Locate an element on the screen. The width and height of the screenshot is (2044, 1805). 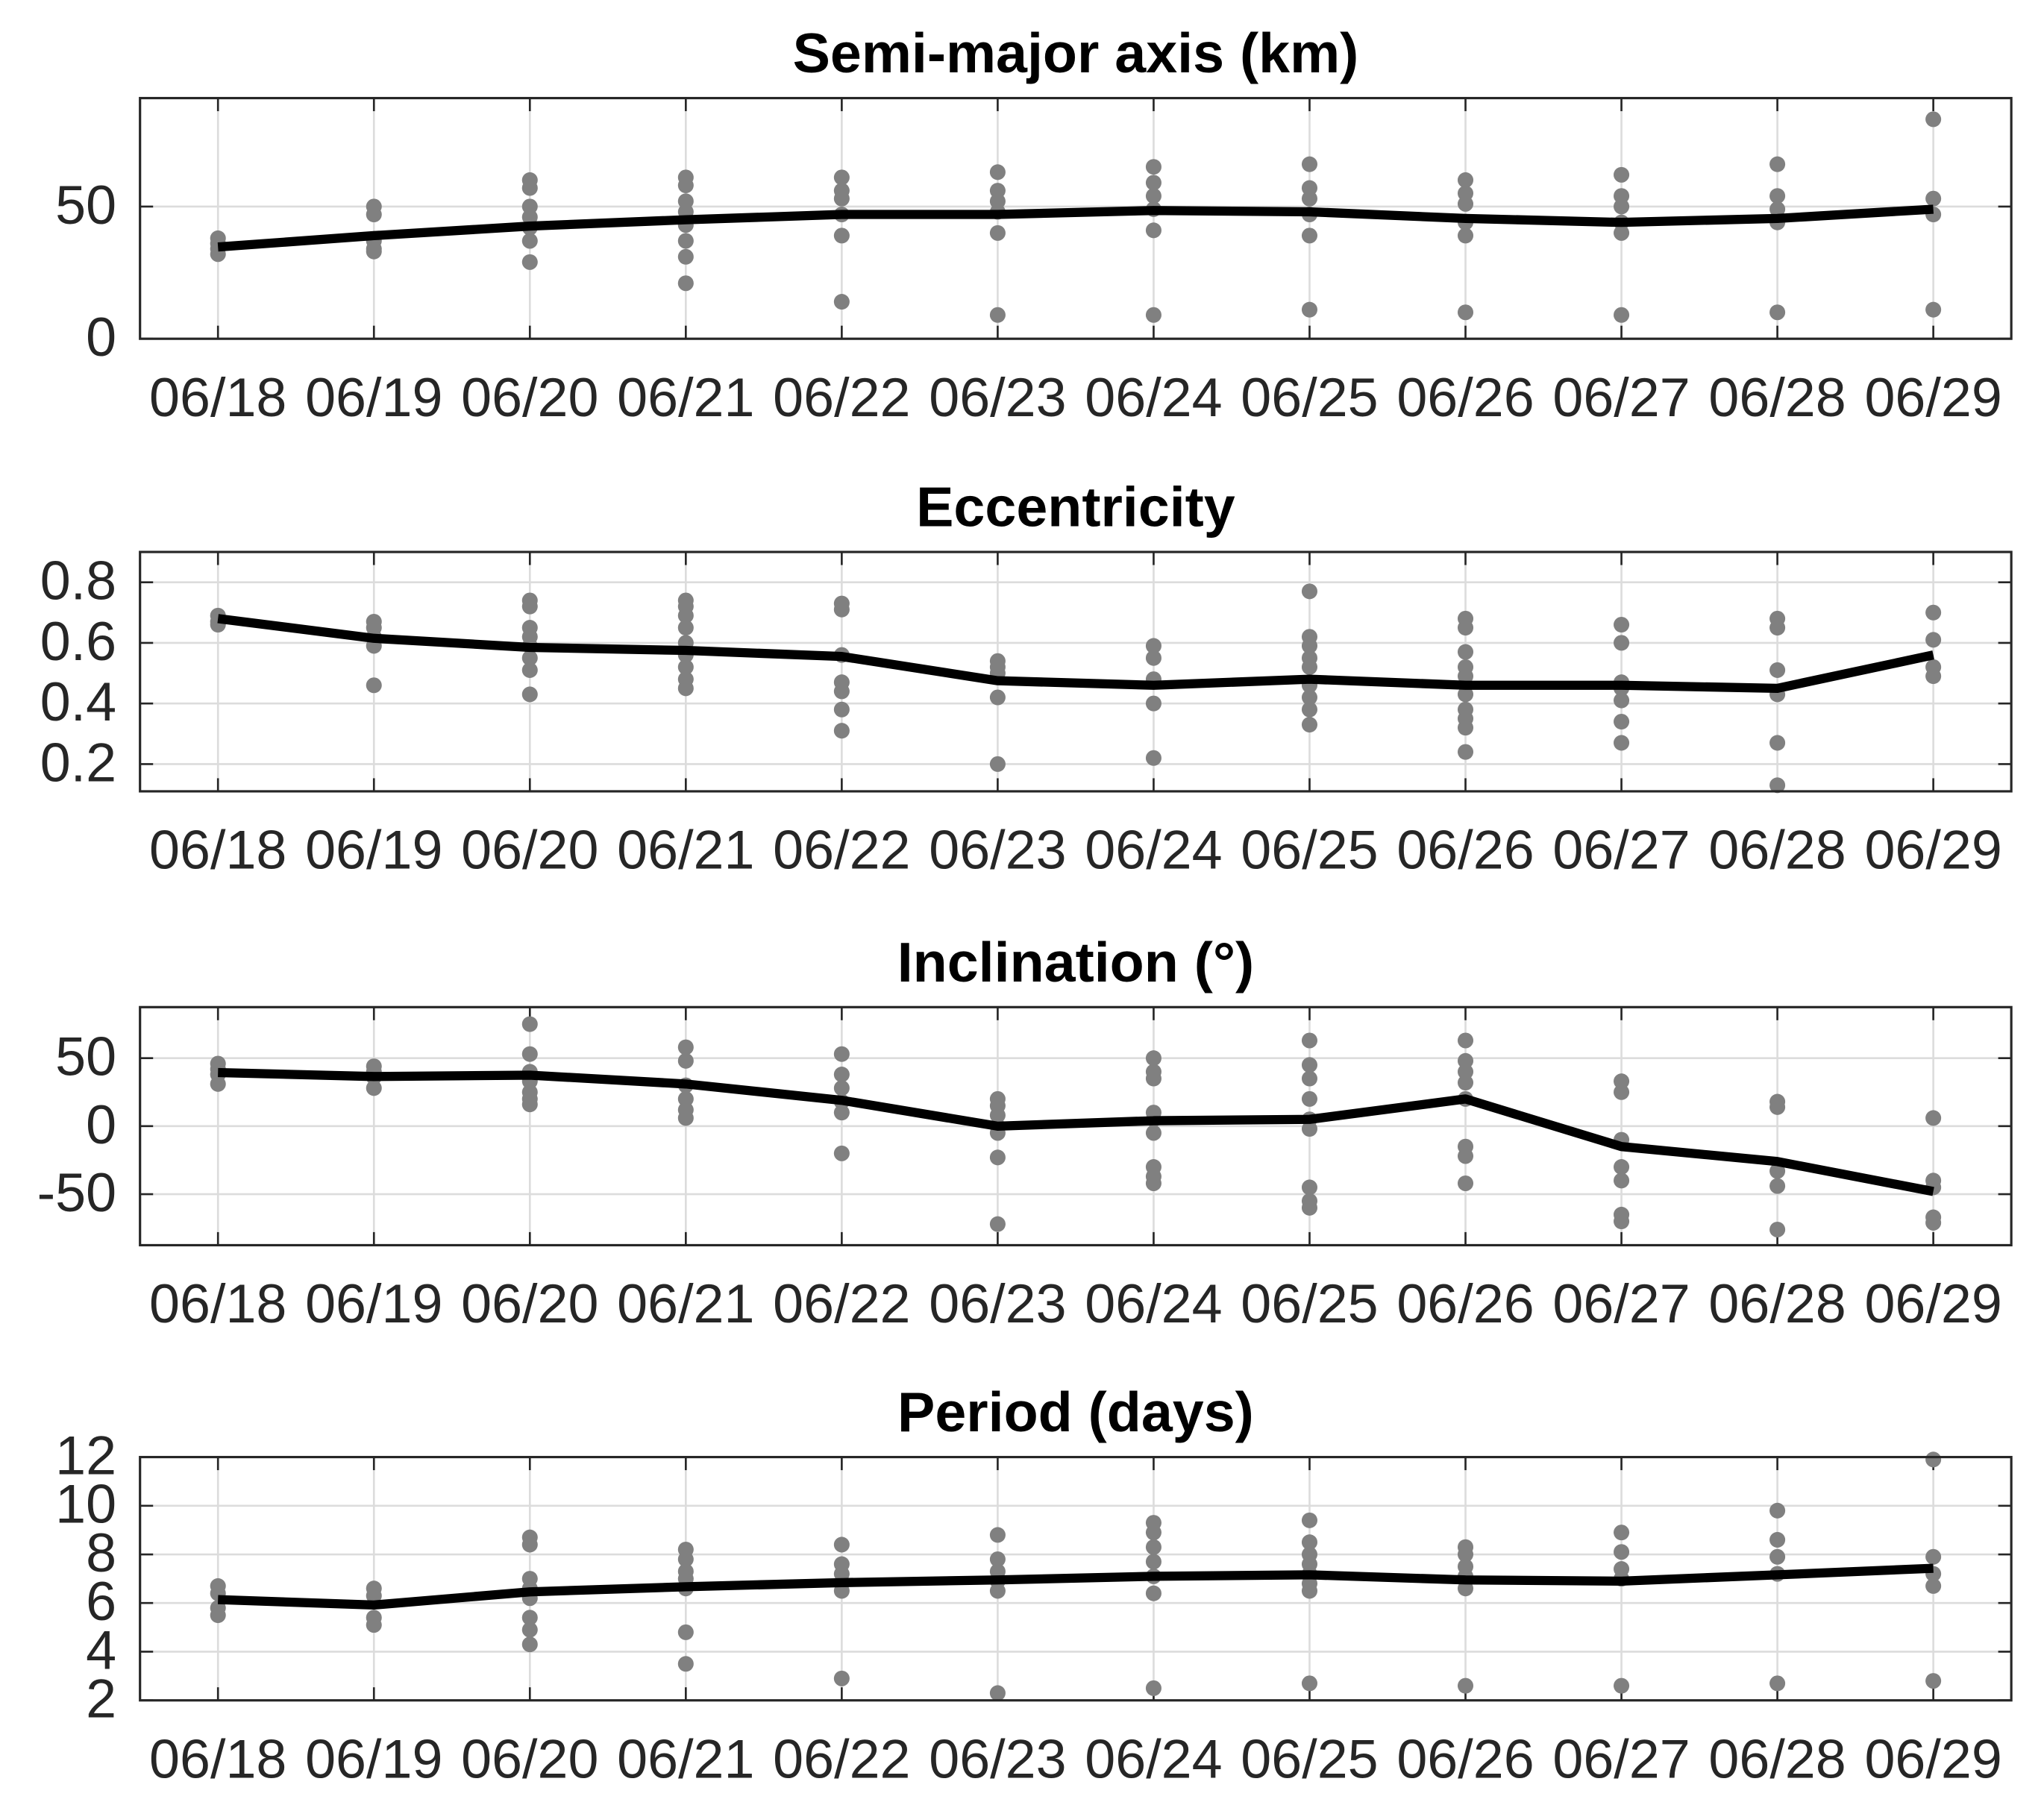
plot-frame is located at coordinates (1076, 672).